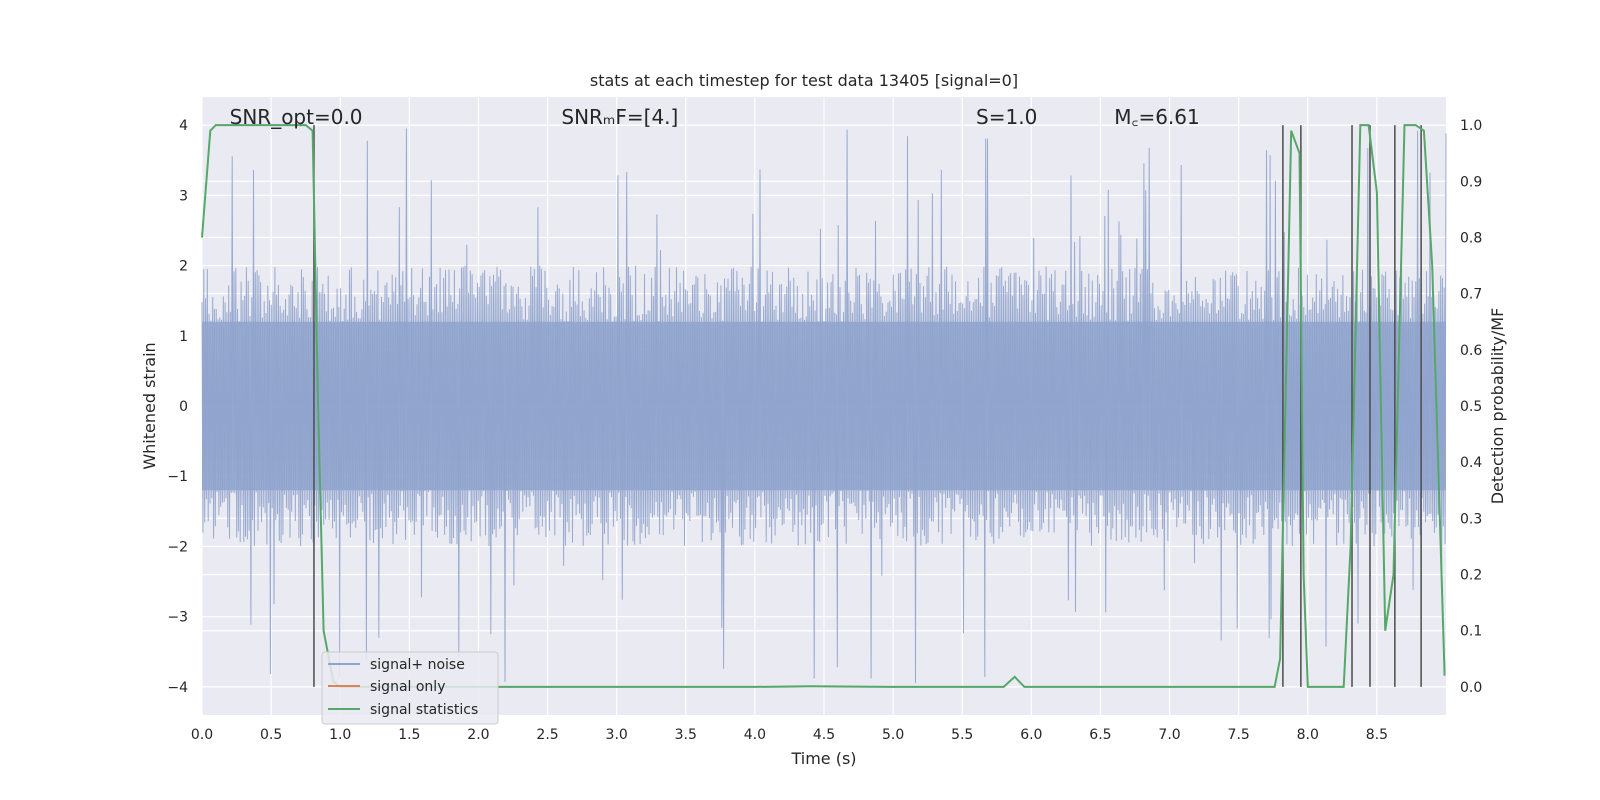 The image size is (1600, 800). What do you see at coordinates (1471, 576) in the screenshot?
I see `y-right-tick-label: 0.2` at bounding box center [1471, 576].